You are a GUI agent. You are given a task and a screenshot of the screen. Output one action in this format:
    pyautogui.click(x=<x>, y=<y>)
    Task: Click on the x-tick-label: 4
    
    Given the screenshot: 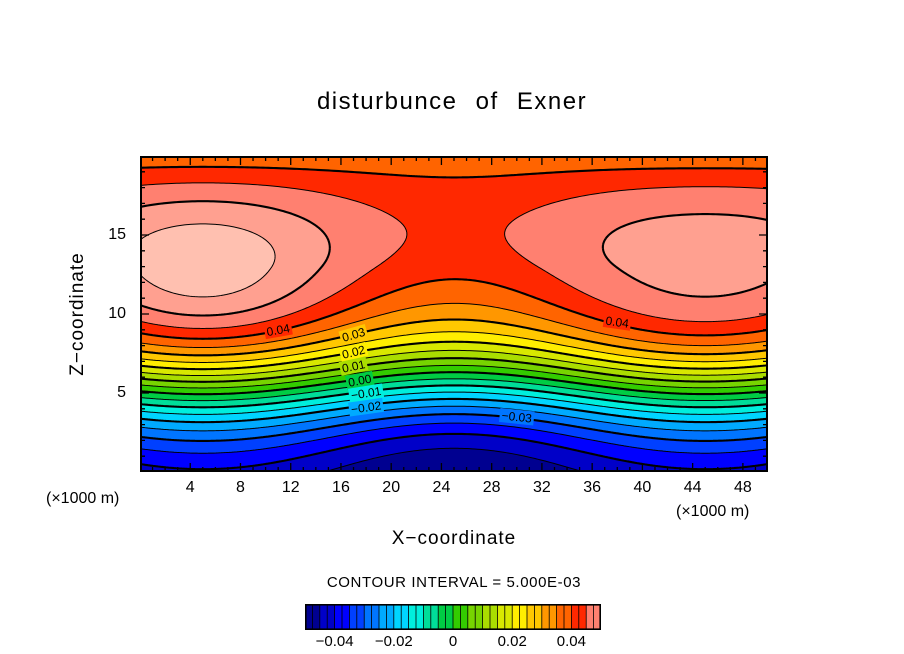 What is the action you would take?
    pyautogui.click(x=190, y=487)
    